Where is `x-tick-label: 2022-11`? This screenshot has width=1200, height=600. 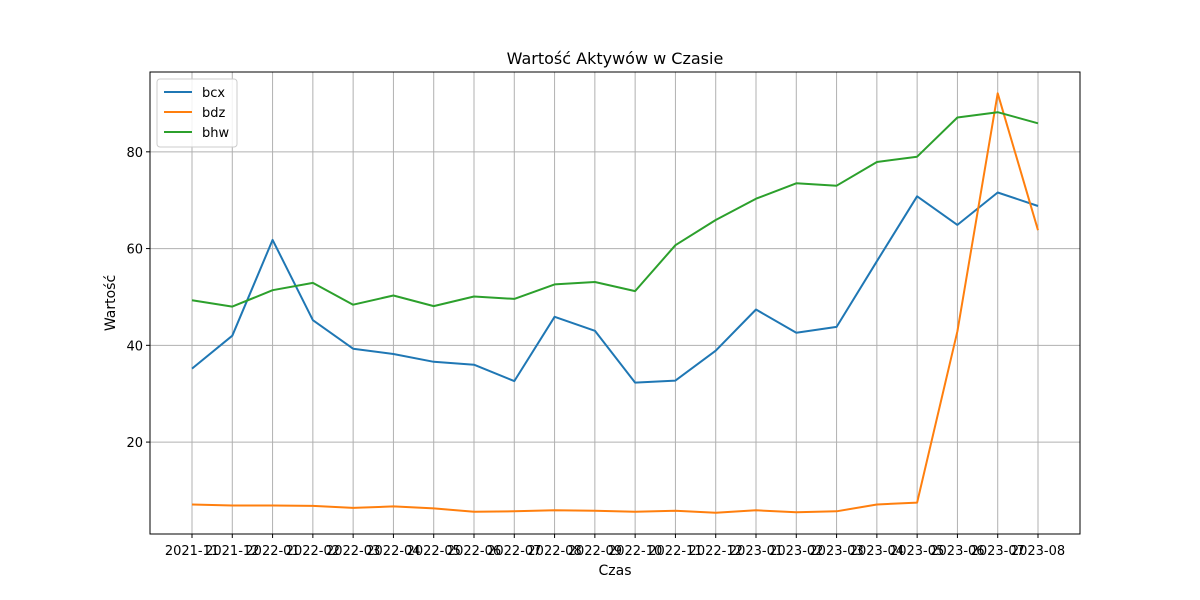
x-tick-label: 2022-11 is located at coordinates (675, 551).